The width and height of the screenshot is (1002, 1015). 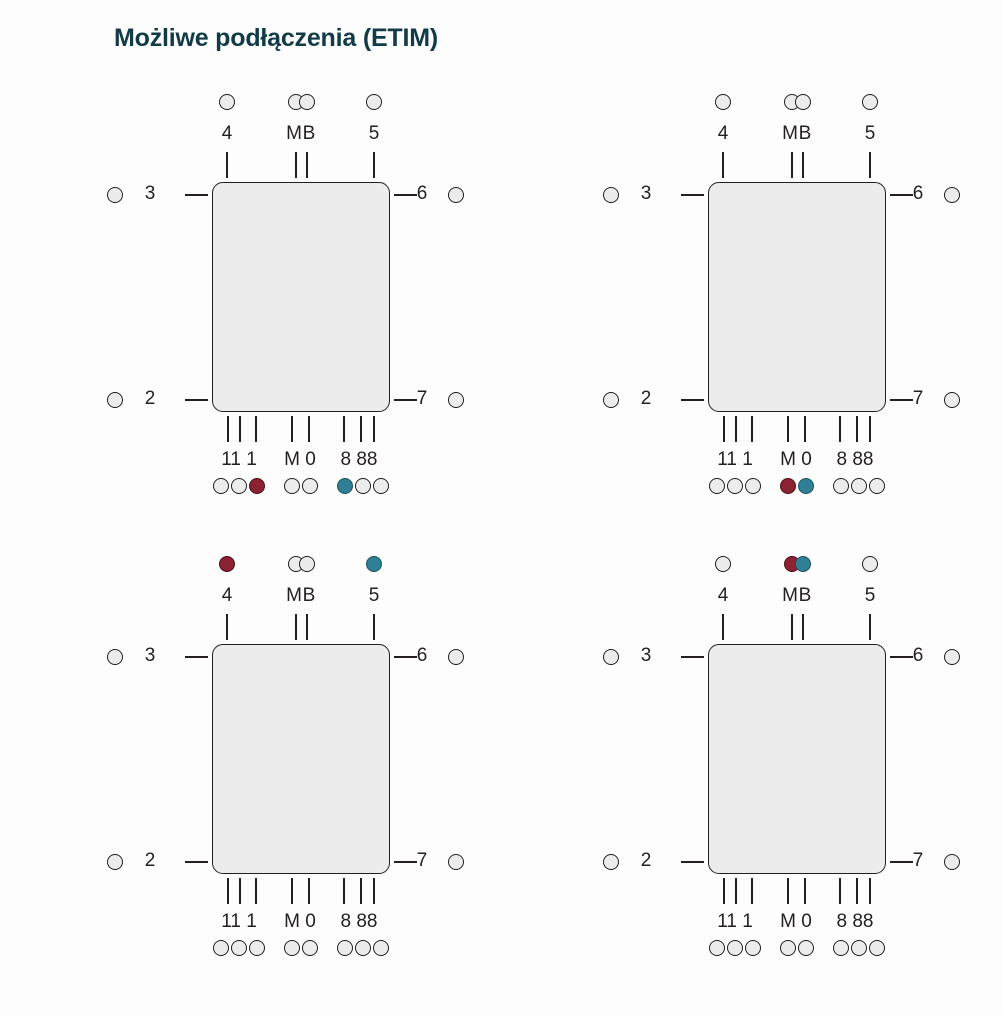 I want to click on bottom-pin-label-group-3: 8 88, so click(x=359, y=921).